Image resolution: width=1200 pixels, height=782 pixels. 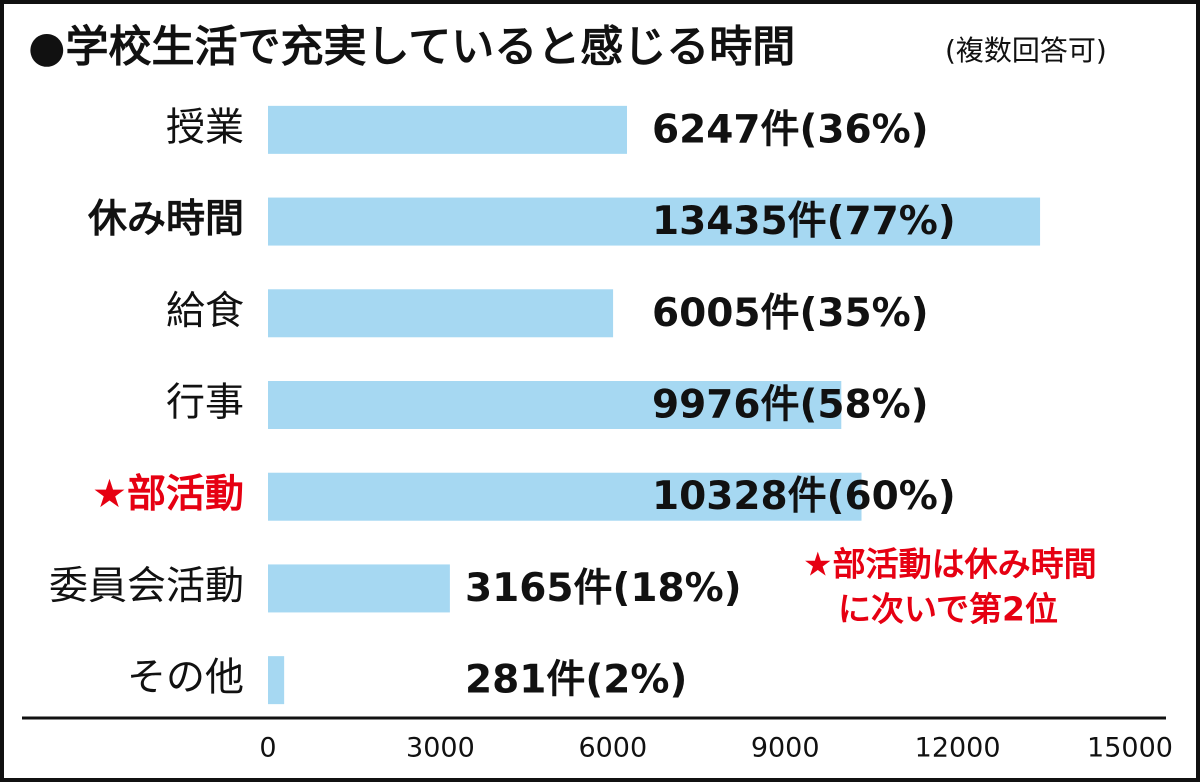 I want to click on x-tick-label: 6000, so click(x=612, y=748).